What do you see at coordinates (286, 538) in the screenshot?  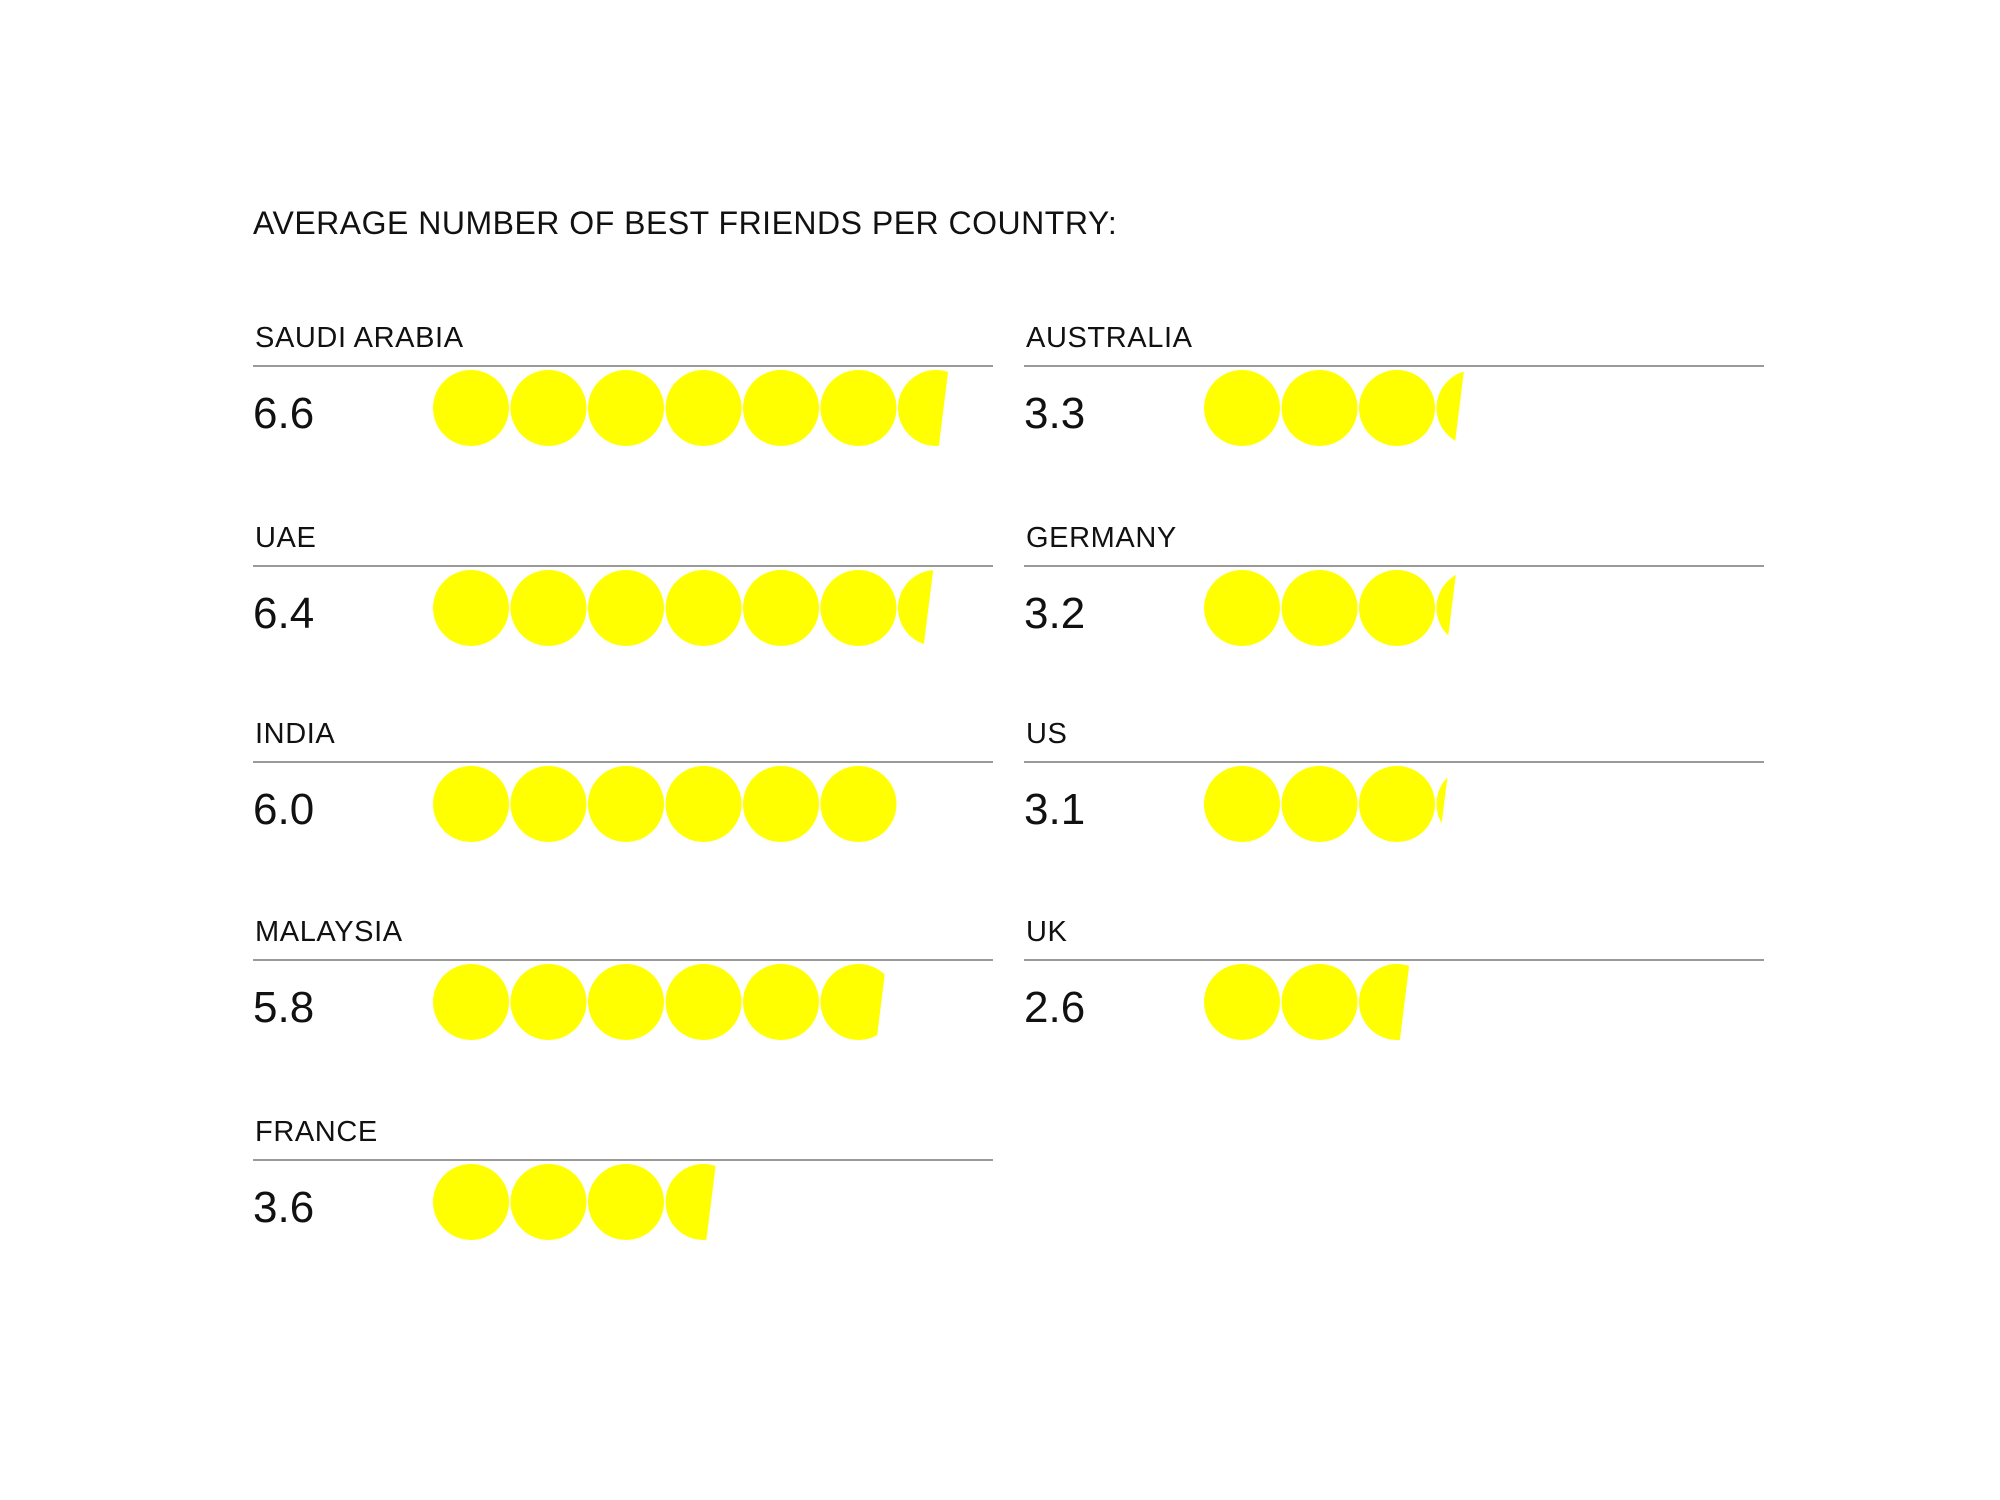 I see `country-label: UAE` at bounding box center [286, 538].